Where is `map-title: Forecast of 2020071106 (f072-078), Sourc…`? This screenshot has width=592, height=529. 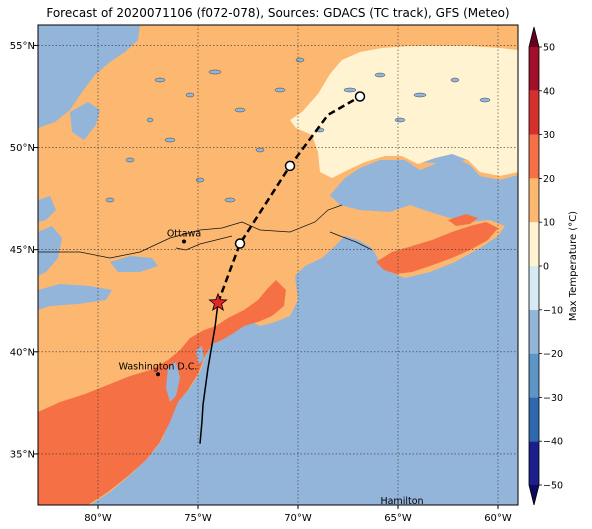 map-title: Forecast of 2020071106 (f072-078), Sourc… is located at coordinates (278, 13).